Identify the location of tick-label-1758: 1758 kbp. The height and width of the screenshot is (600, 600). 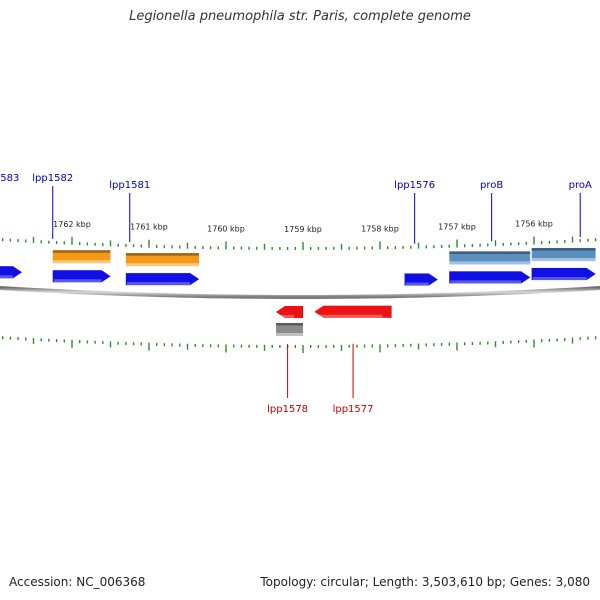
(380, 228).